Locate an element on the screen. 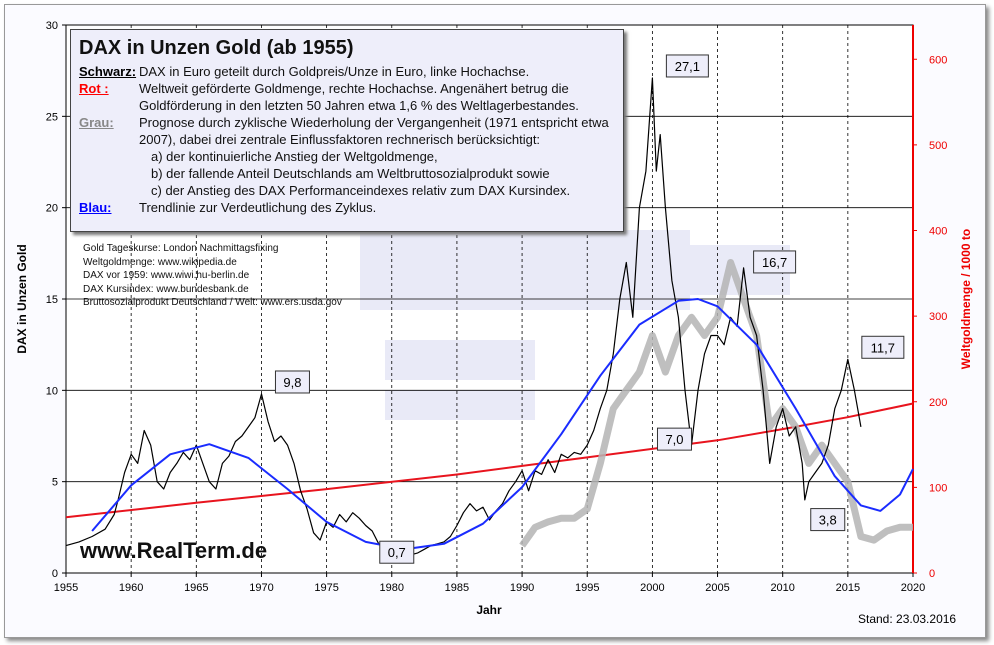 The image size is (994, 645). annotation-label: 27,1 is located at coordinates (687, 66).